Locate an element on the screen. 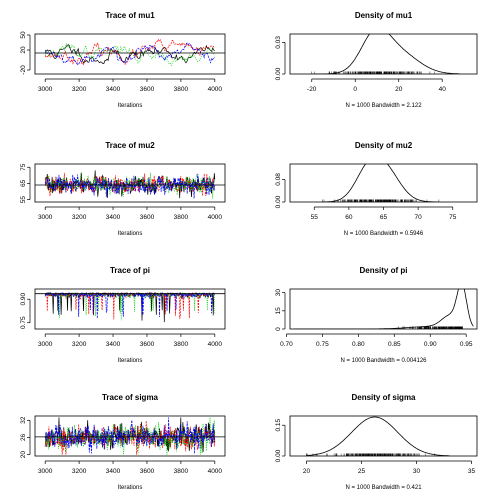 The width and height of the screenshot is (504, 504). y-axis: 0.00 0.03 is located at coordinates (280, 58).